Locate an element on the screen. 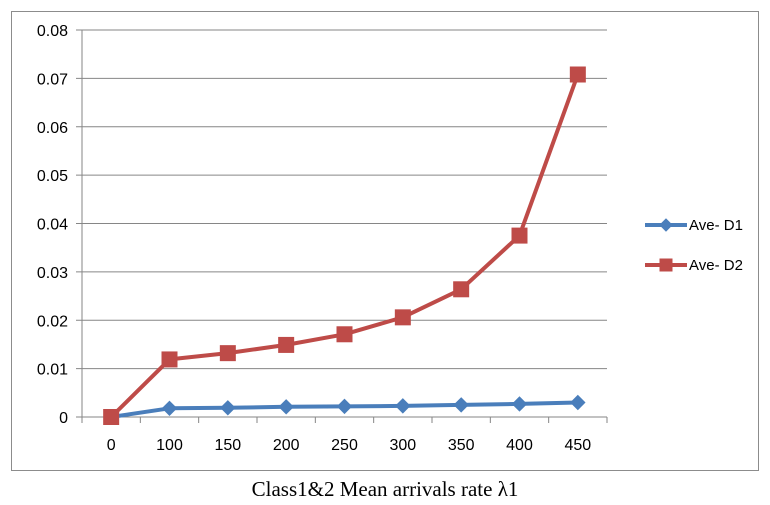  y-tick-label: 0.04 is located at coordinates (52, 225).